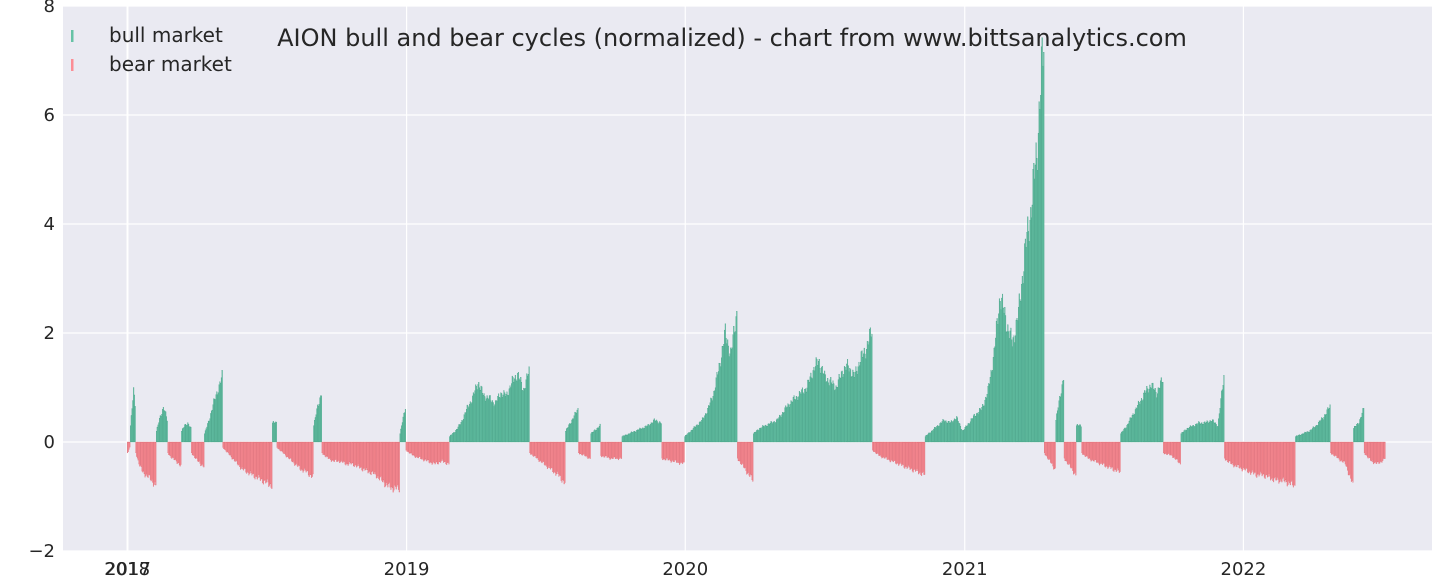 This screenshot has height=583, width=1436. Describe the element at coordinates (72, 36) in the screenshot. I see `legend-swatch-bull` at that location.